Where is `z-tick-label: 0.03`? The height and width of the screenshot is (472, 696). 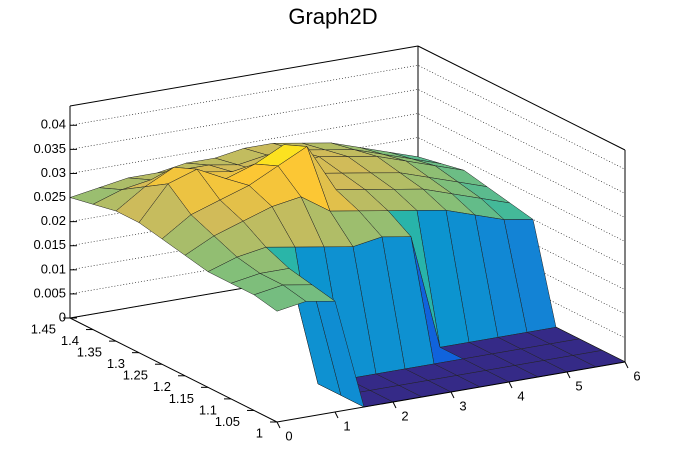 z-tick-label: 0.03 is located at coordinates (53, 172).